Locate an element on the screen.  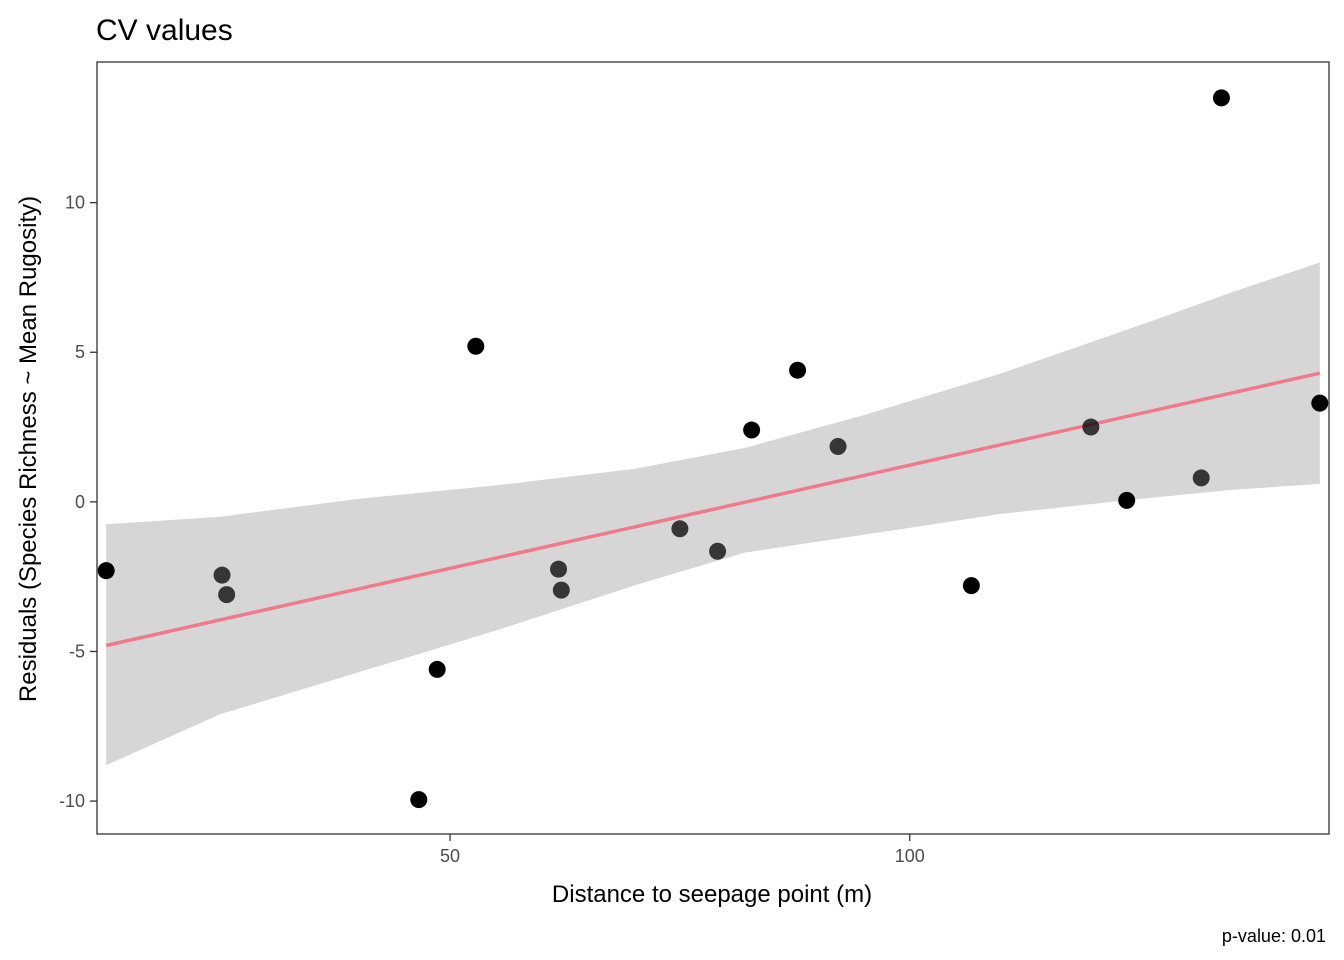
x-axis-label: Distance to seepage point (m) is located at coordinates (712, 894).